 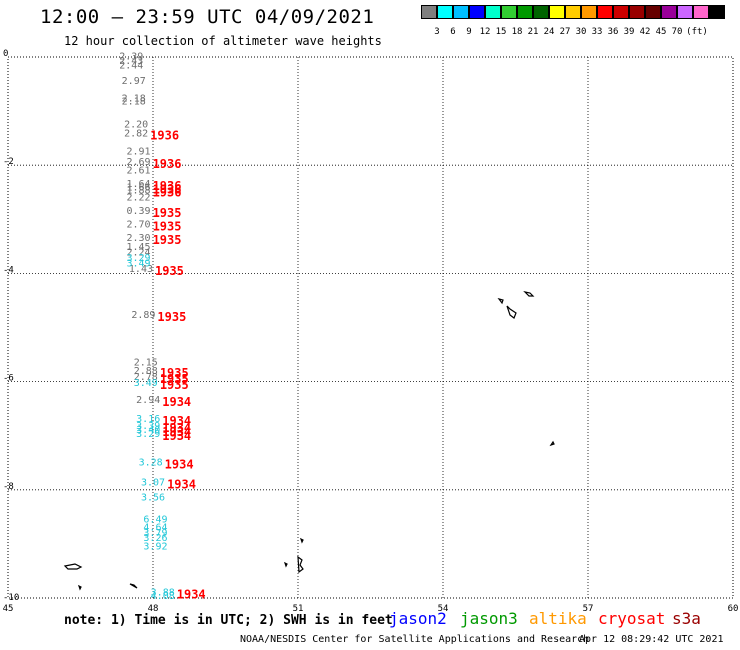 What do you see at coordinates (565, 32) in the screenshot?
I see `color-scale-label: 27` at bounding box center [565, 32].